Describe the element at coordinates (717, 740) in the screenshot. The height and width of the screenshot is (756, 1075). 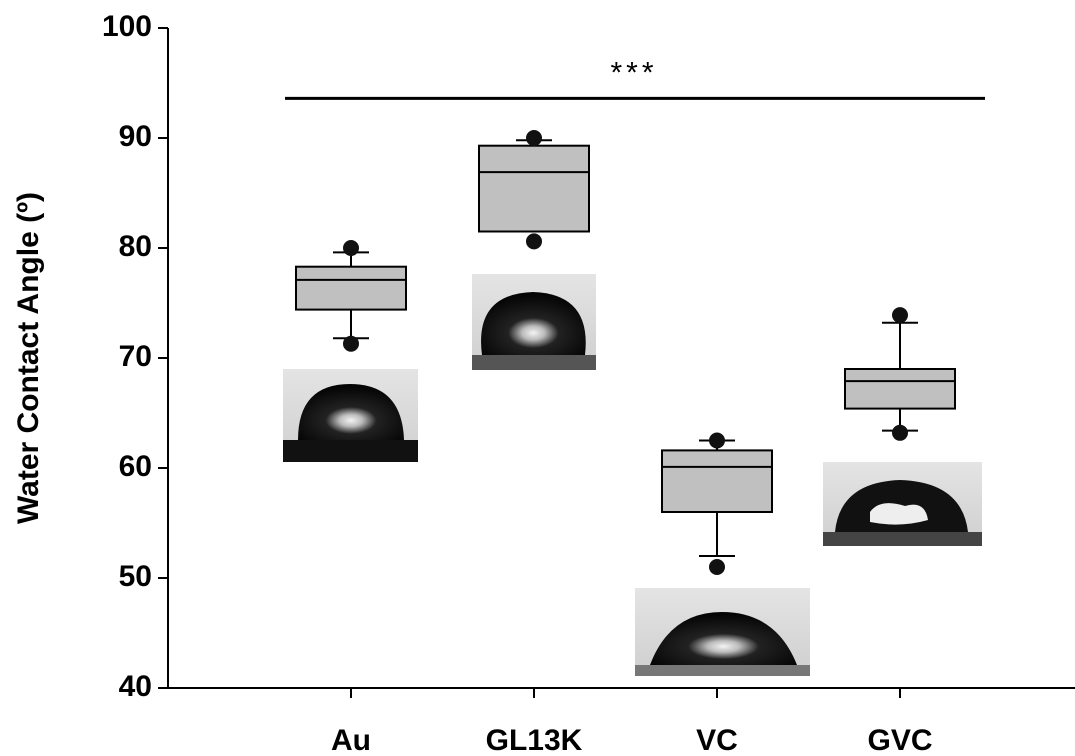
I see `x-tick-label: VC` at that location.